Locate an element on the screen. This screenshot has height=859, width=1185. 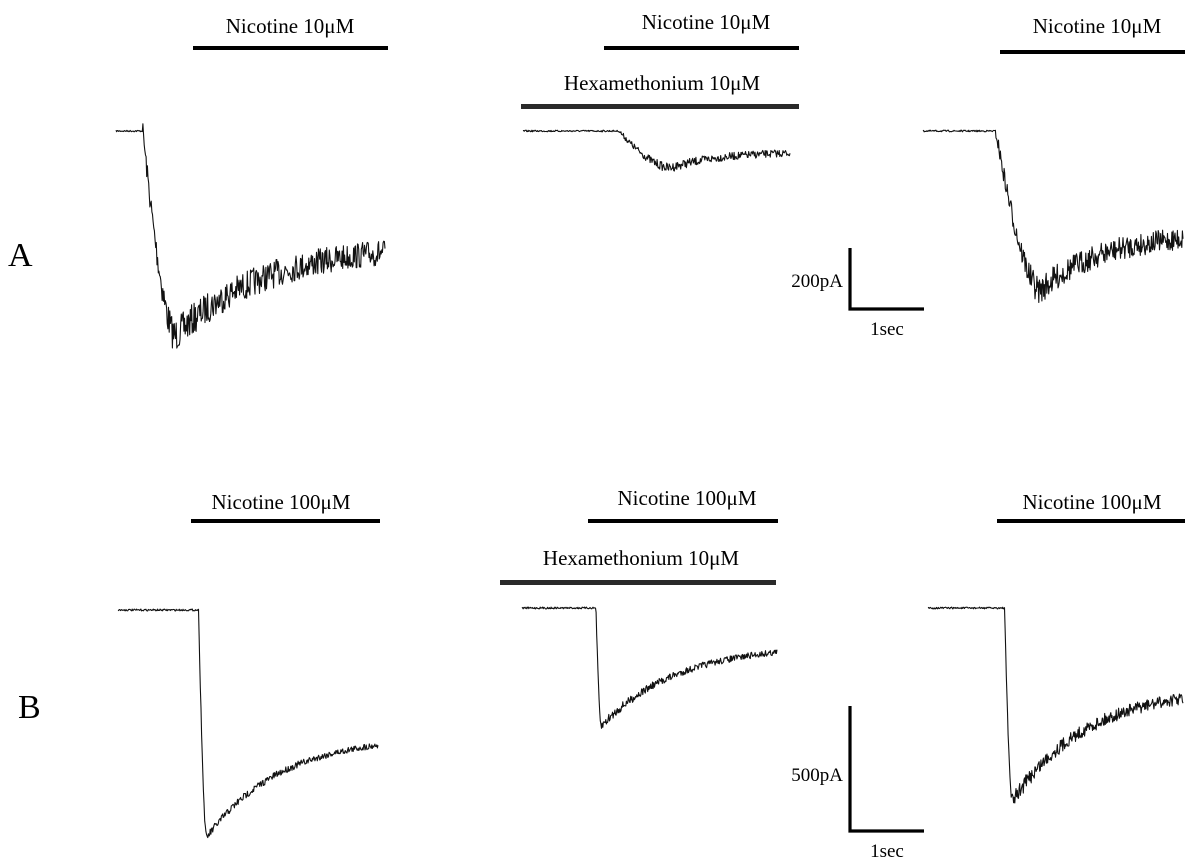
recording-a3: Nicotine 10μM is located at coordinates (1053, 159).